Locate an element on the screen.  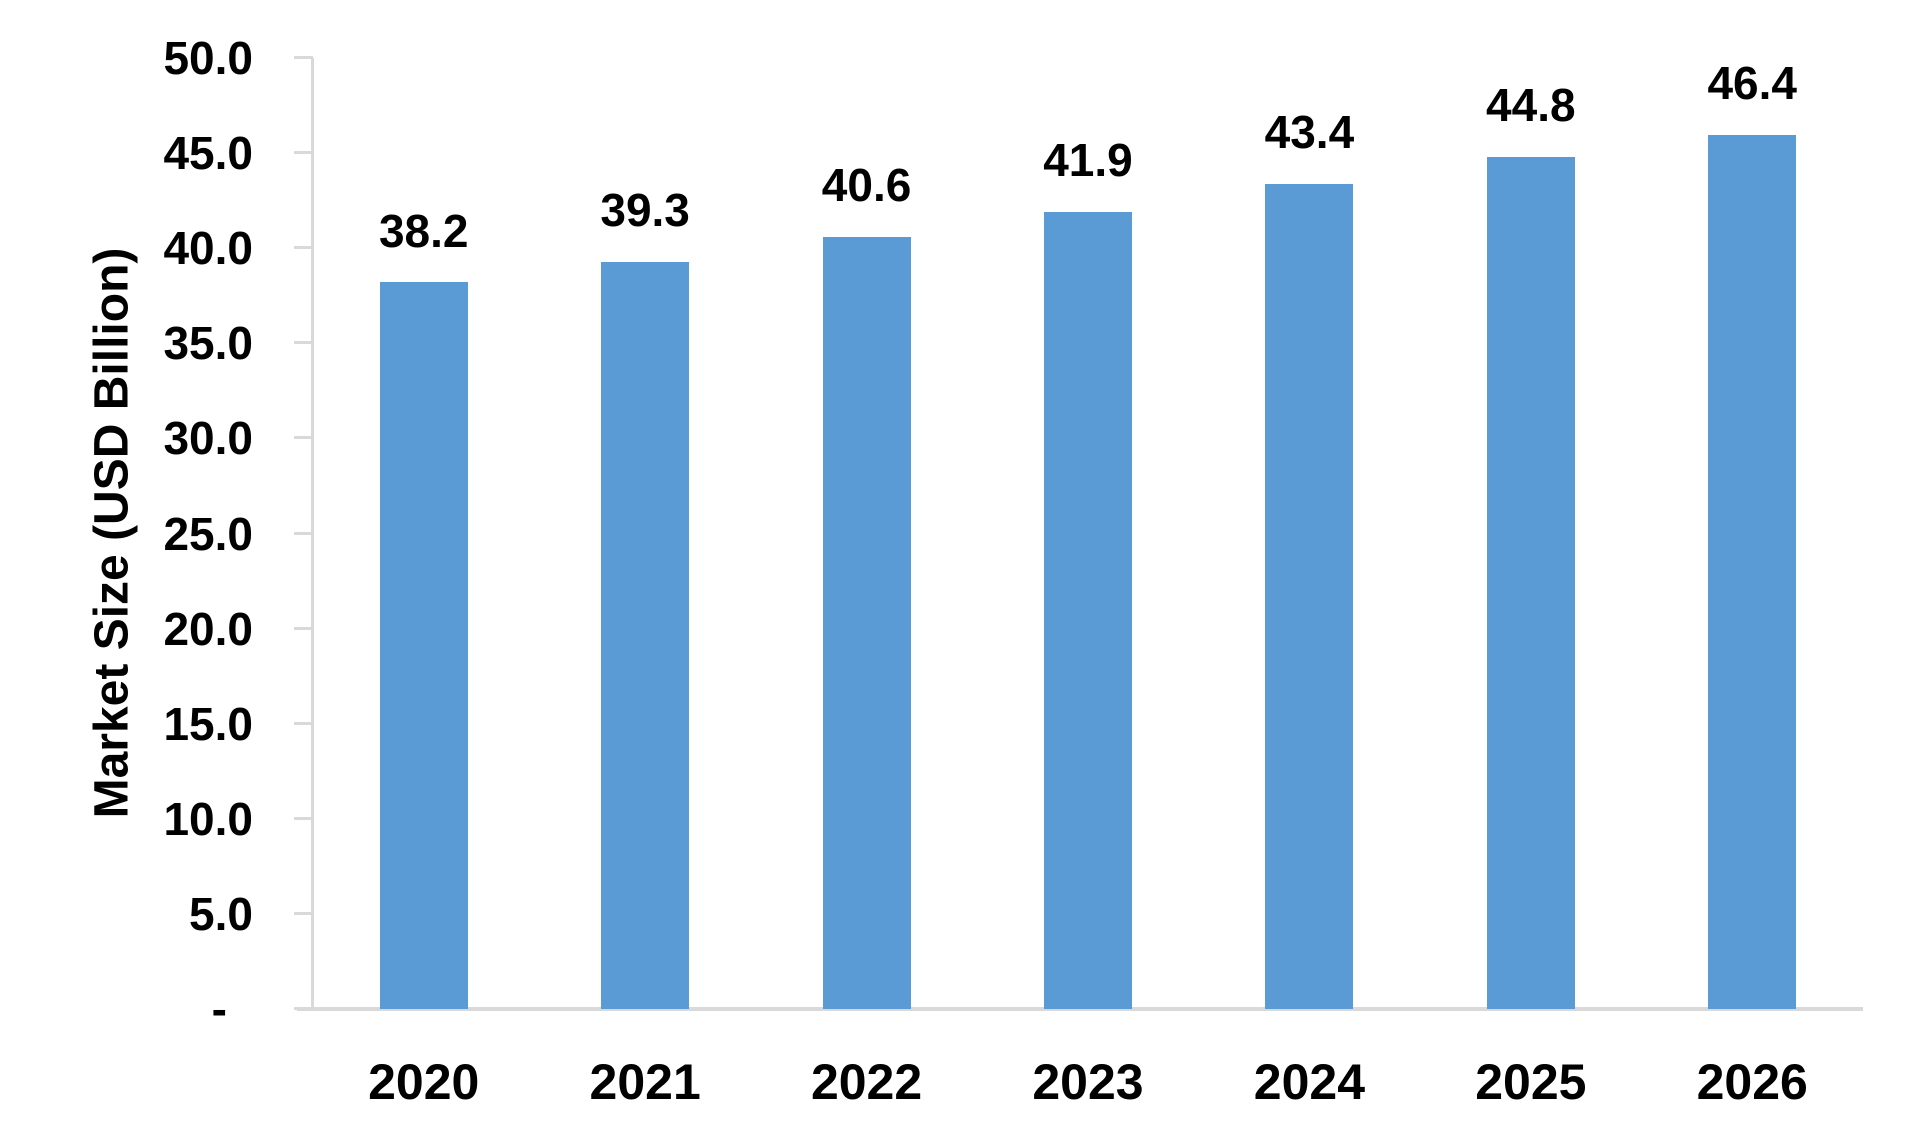
bar-slot: 44.8 is located at coordinates (1530, 533).